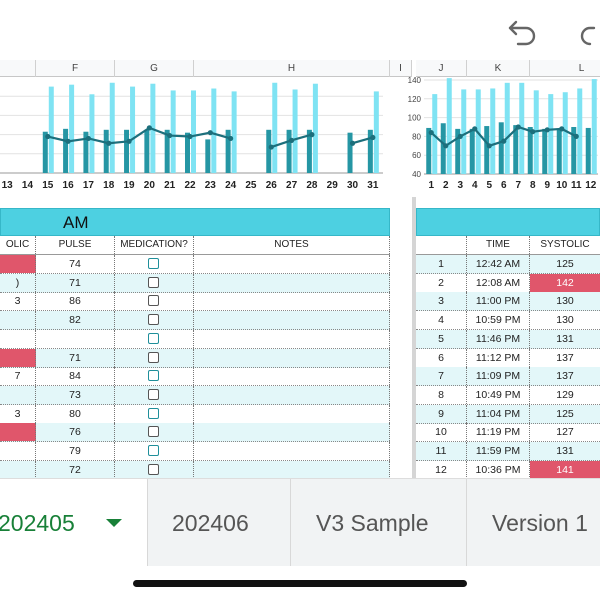 The width and height of the screenshot is (600, 600). I want to click on time-cell: 10:36 PM, so click(498, 469).